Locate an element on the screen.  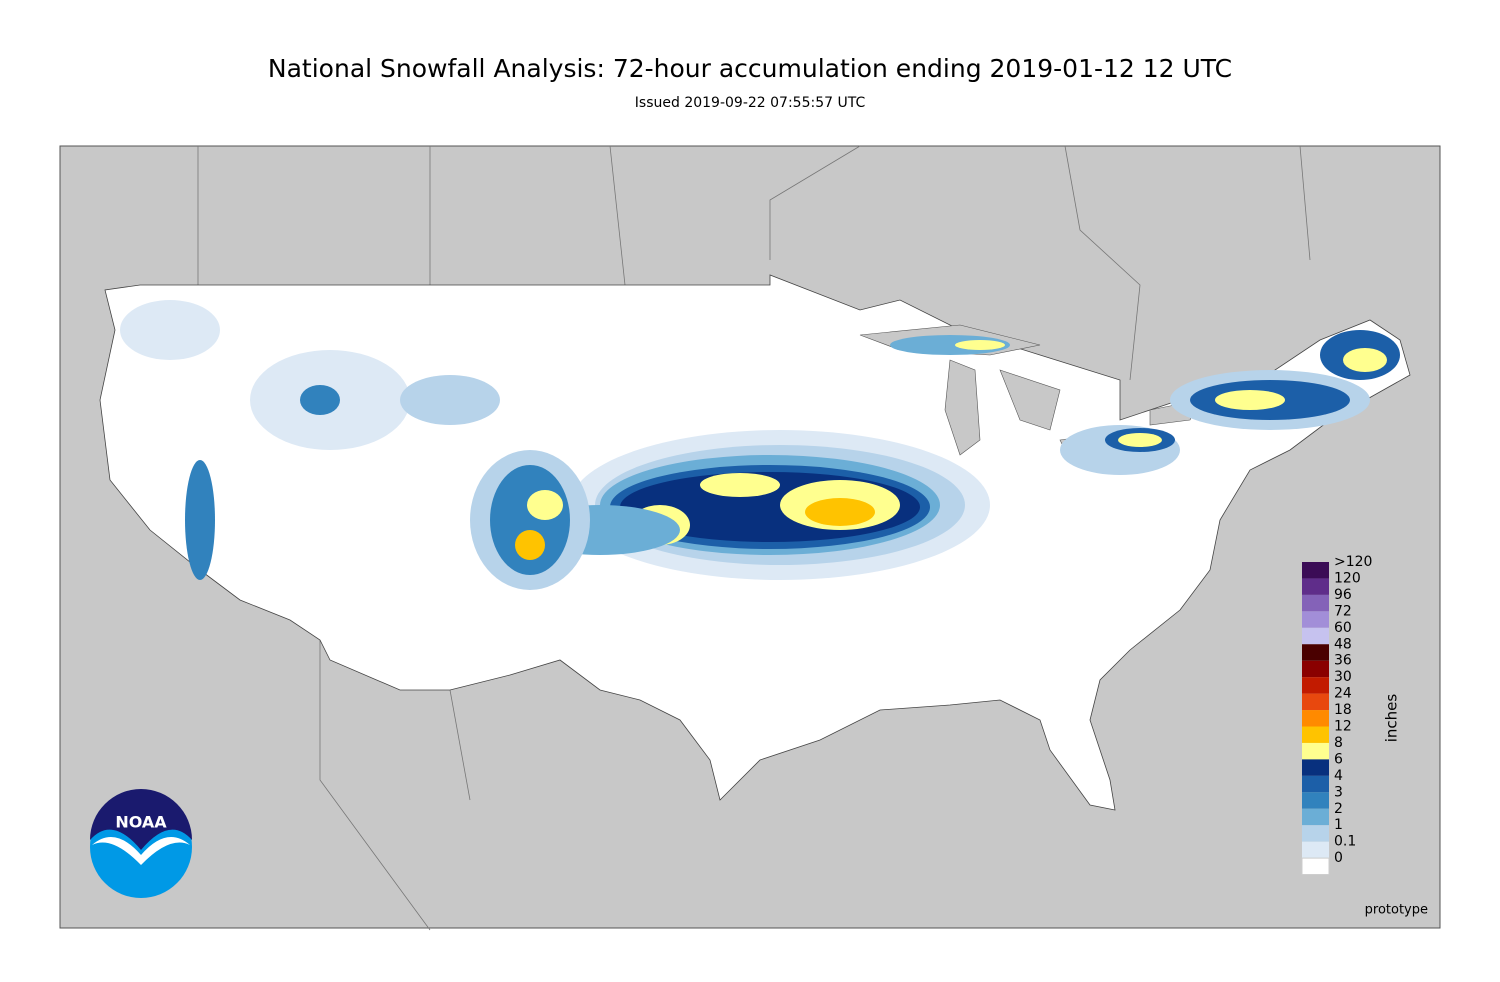
logo-text: NOAA is located at coordinates (141, 822).